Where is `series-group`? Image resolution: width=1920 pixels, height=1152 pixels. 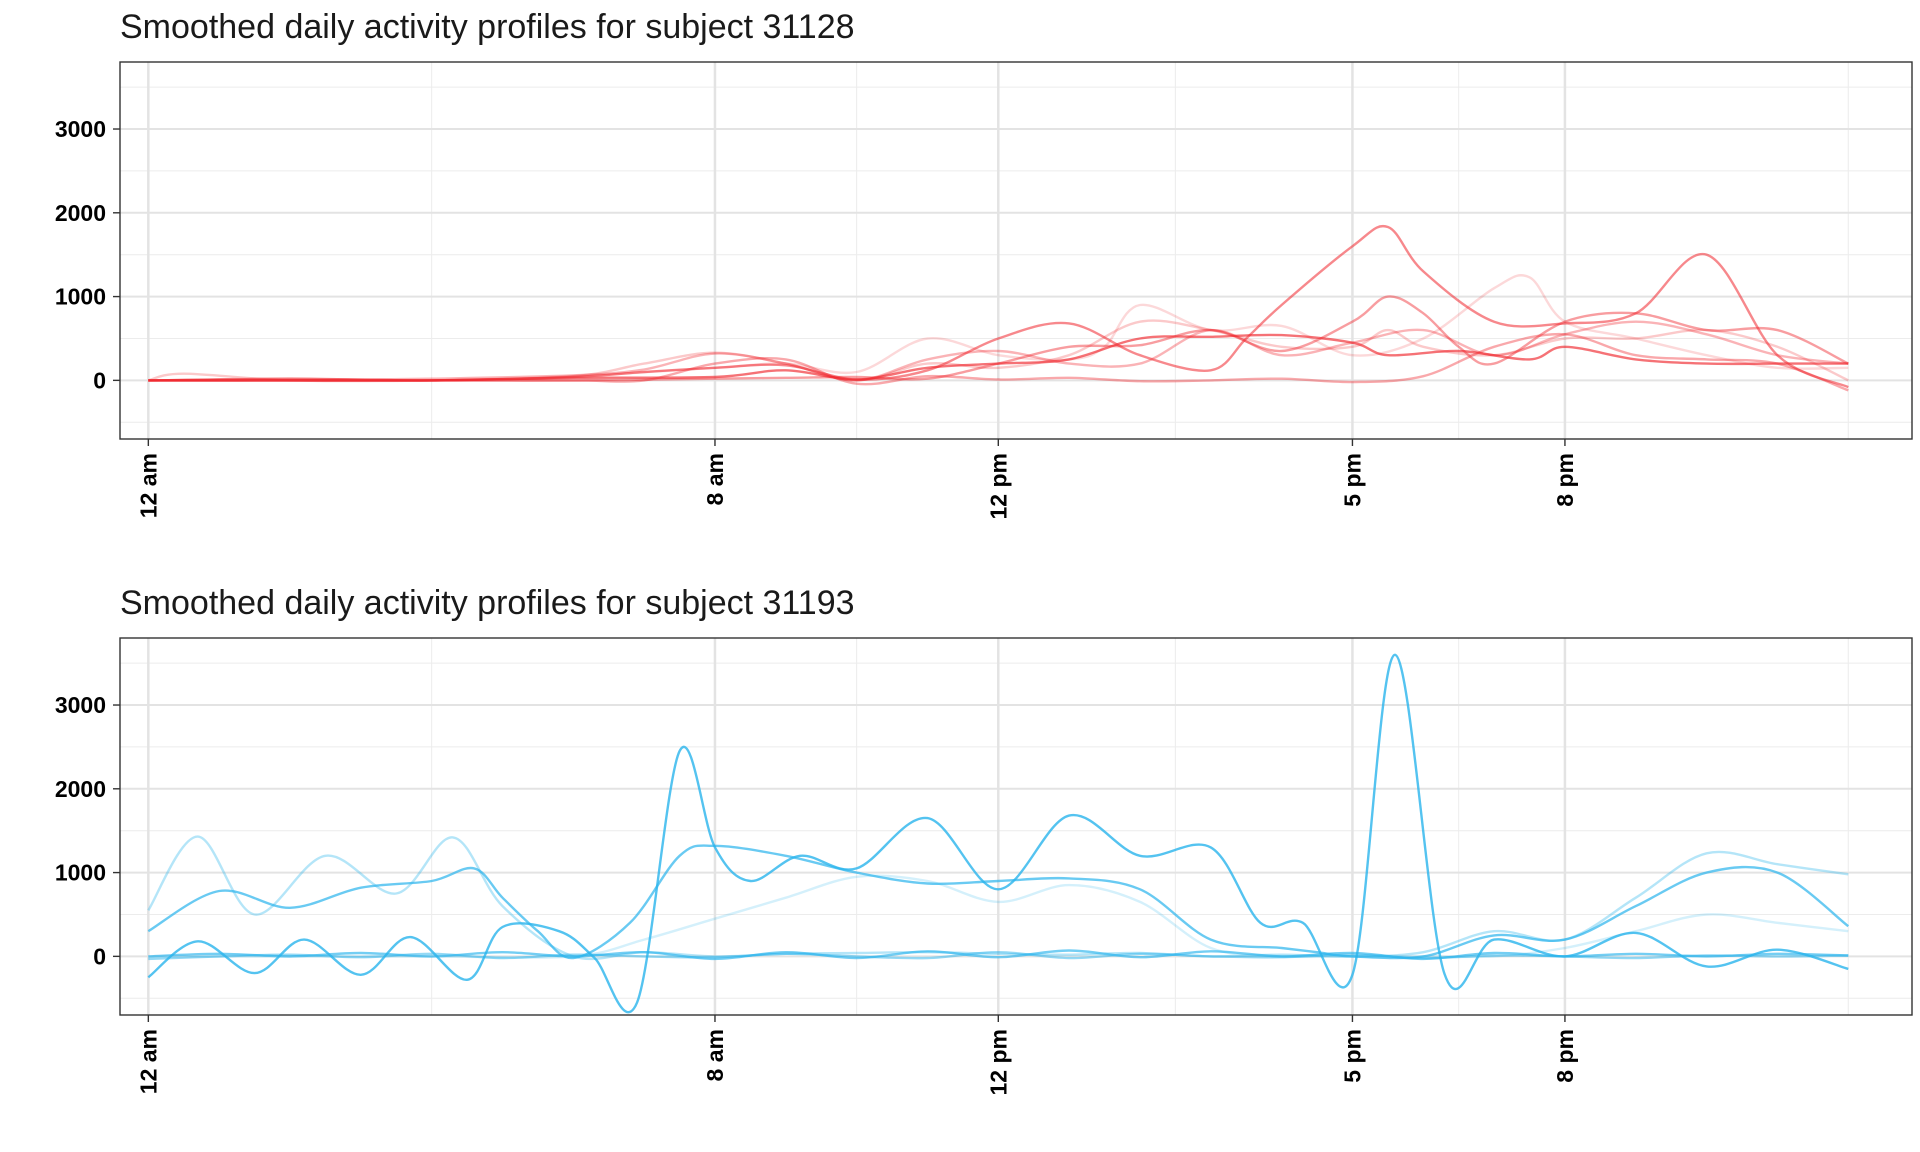 series-group is located at coordinates (998, 308).